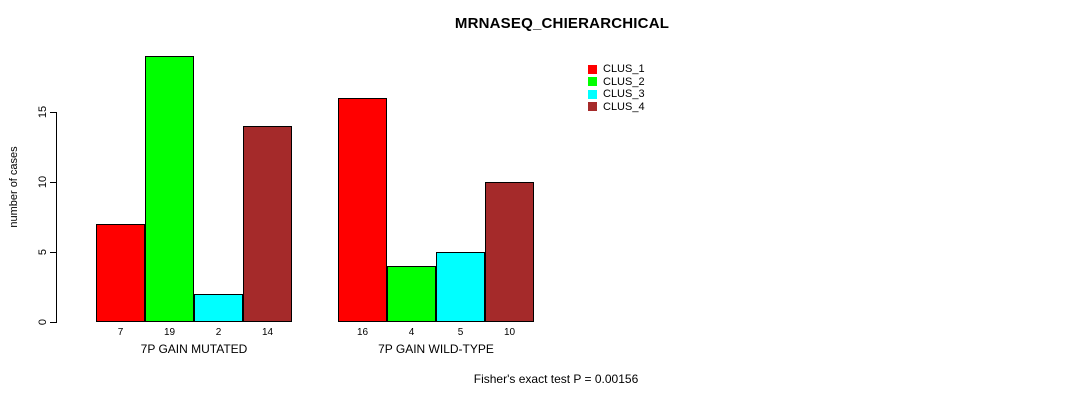 The width and height of the screenshot is (1090, 400). What do you see at coordinates (267, 332) in the screenshot?
I see `bar-value-label: 14` at bounding box center [267, 332].